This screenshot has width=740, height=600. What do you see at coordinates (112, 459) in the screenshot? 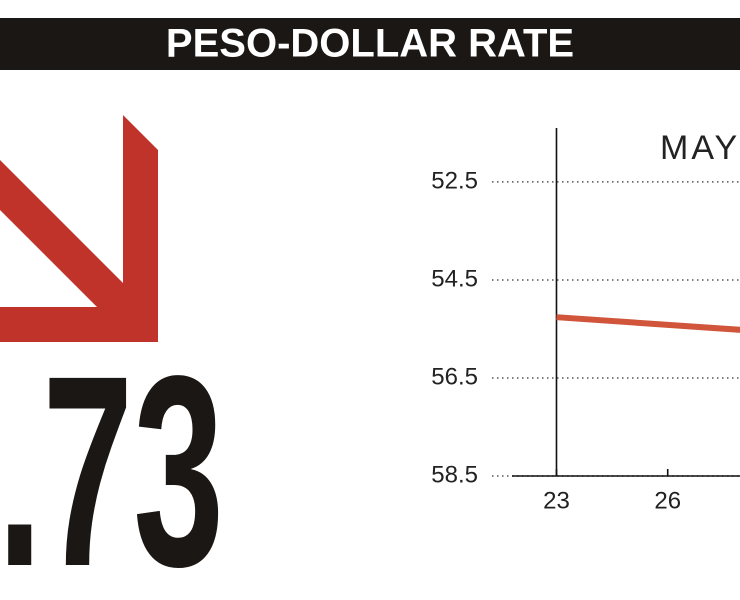
I see `big-number: 5.73` at bounding box center [112, 459].